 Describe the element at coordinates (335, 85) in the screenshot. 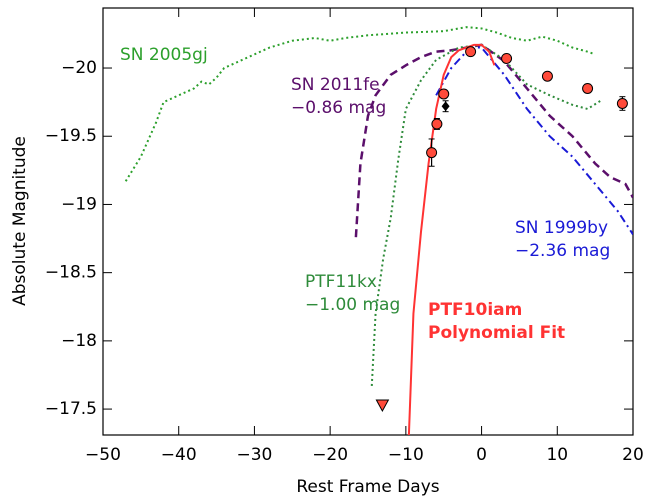

I see `series-label: SN 2011fe` at that location.